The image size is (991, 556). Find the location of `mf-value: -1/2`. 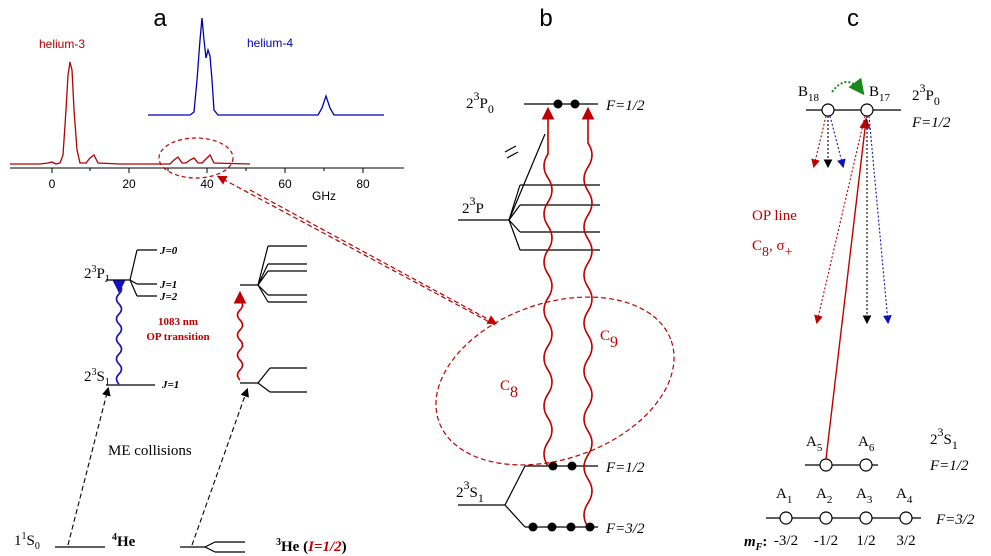

mf-value: -1/2 is located at coordinates (826, 541).